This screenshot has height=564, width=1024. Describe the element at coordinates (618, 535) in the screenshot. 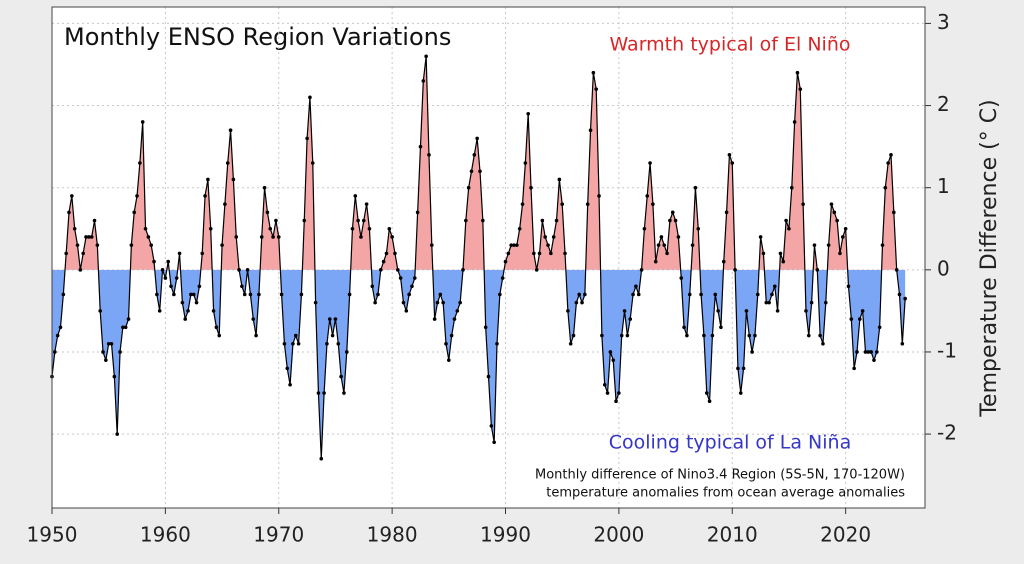

I see `x-tick-label: 2000` at that location.